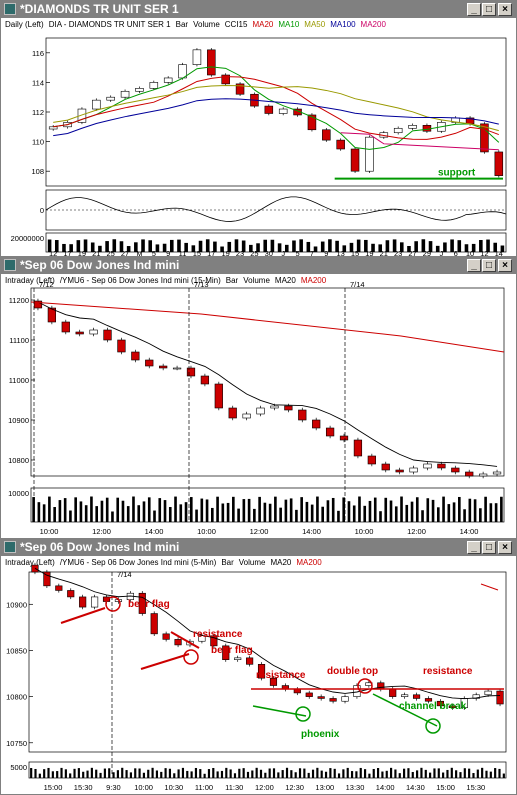 Image resolution: width=517 pixels, height=795 pixels. I want to click on x-tick-label: 6, so click(456, 252).